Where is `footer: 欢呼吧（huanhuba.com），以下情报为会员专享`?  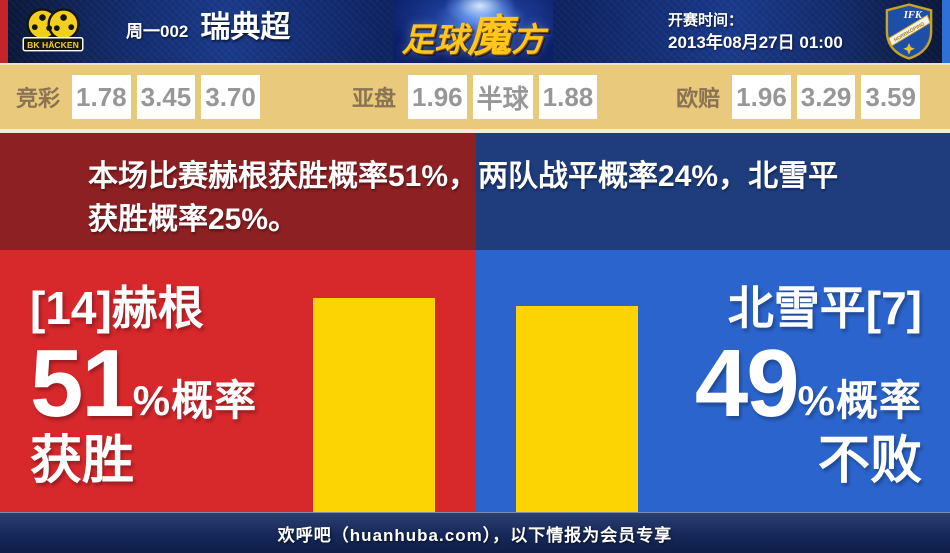 footer: 欢呼吧（huanhuba.com），以下情报为会员专享 is located at coordinates (475, 532).